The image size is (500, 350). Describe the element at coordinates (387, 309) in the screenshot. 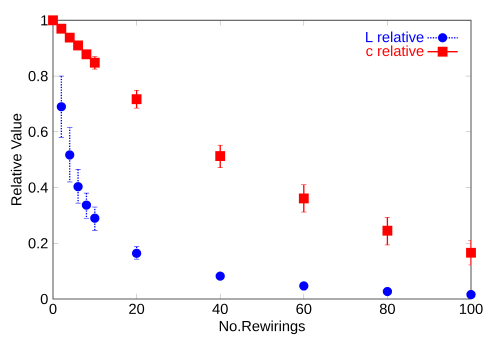

I see `x-tick-label: 80` at that location.